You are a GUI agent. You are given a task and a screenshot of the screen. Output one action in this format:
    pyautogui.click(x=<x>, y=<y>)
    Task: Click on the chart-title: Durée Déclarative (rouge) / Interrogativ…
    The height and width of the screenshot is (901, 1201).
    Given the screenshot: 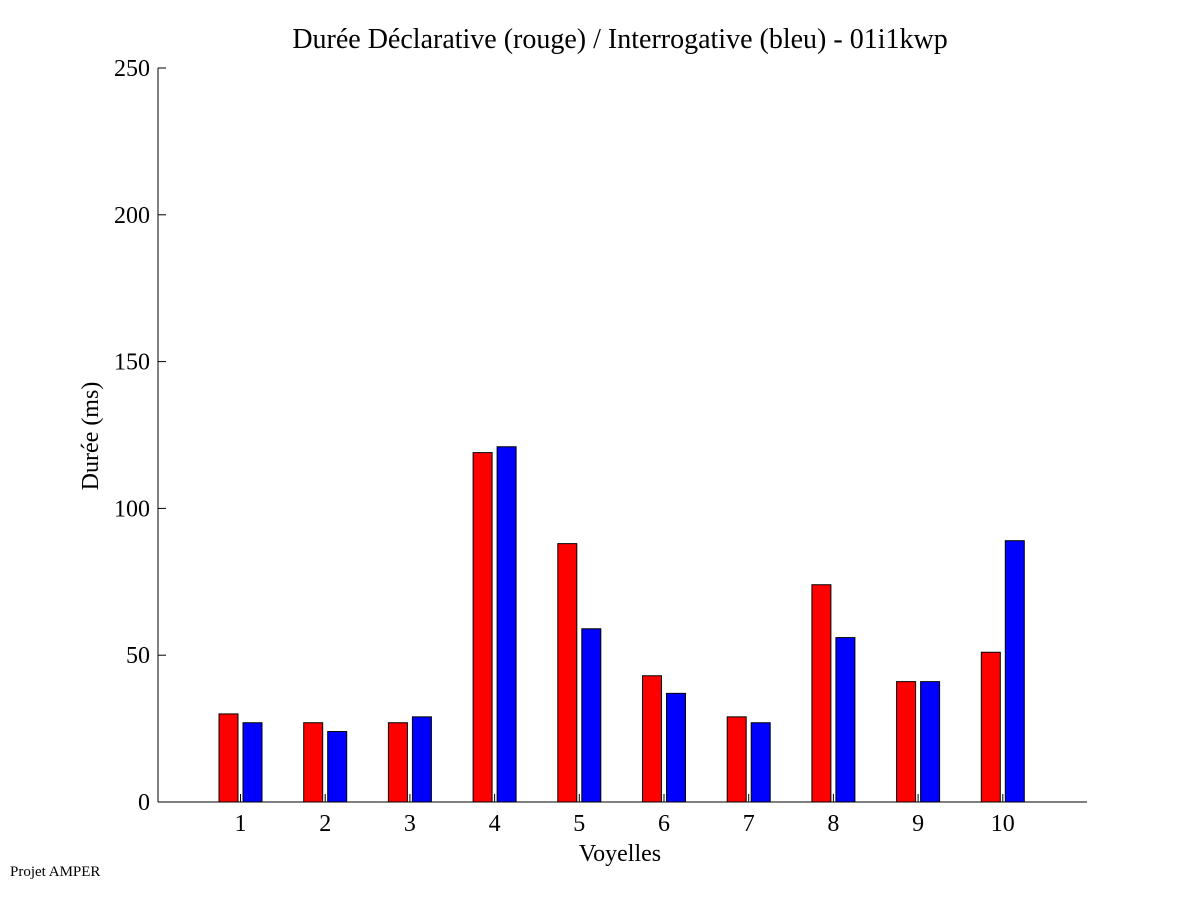 What is the action you would take?
    pyautogui.click(x=619, y=39)
    